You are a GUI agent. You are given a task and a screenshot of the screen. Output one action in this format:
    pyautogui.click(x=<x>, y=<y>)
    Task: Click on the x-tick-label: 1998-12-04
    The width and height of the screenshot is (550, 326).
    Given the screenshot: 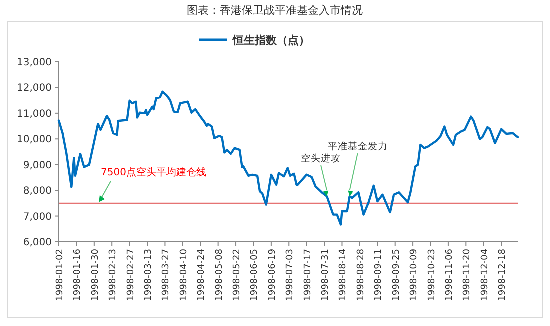 What is the action you would take?
    pyautogui.click(x=485, y=275)
    